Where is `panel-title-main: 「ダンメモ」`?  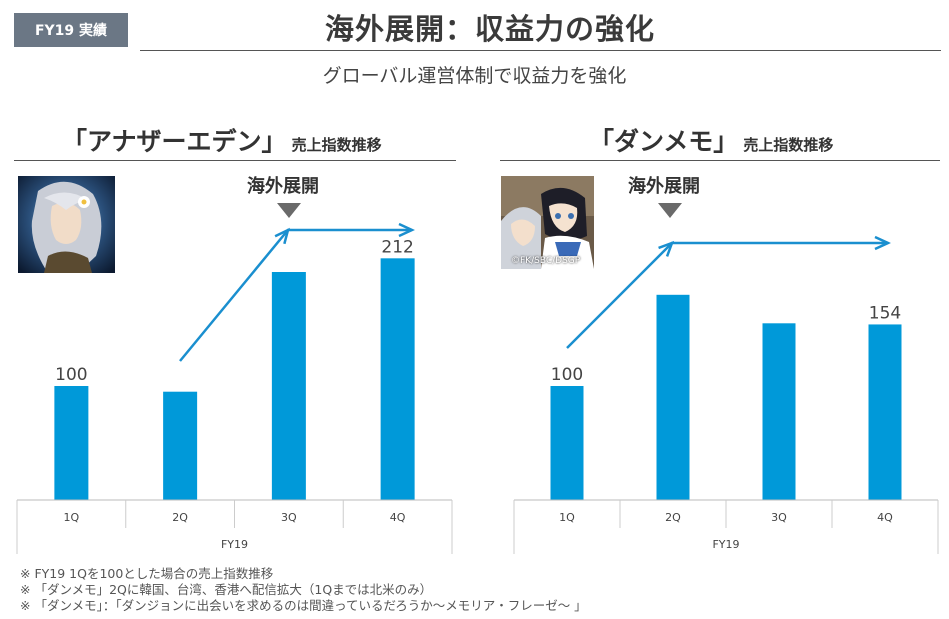 panel-title-main: 「ダンメモ」 is located at coordinates (664, 141).